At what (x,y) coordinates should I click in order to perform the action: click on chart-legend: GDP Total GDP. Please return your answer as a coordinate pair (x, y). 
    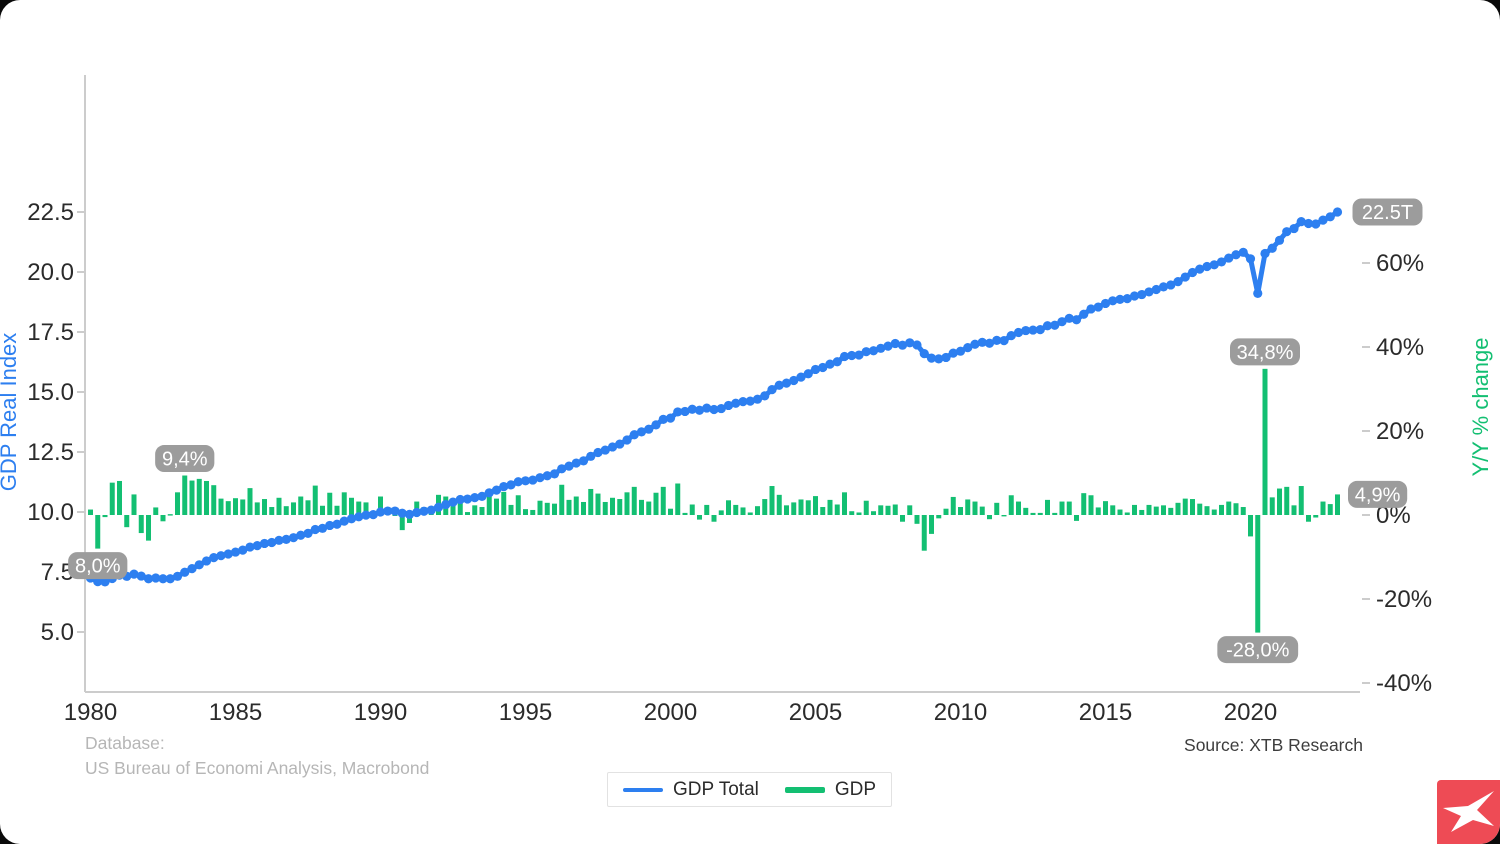
    Looking at the image, I should click on (749, 789).